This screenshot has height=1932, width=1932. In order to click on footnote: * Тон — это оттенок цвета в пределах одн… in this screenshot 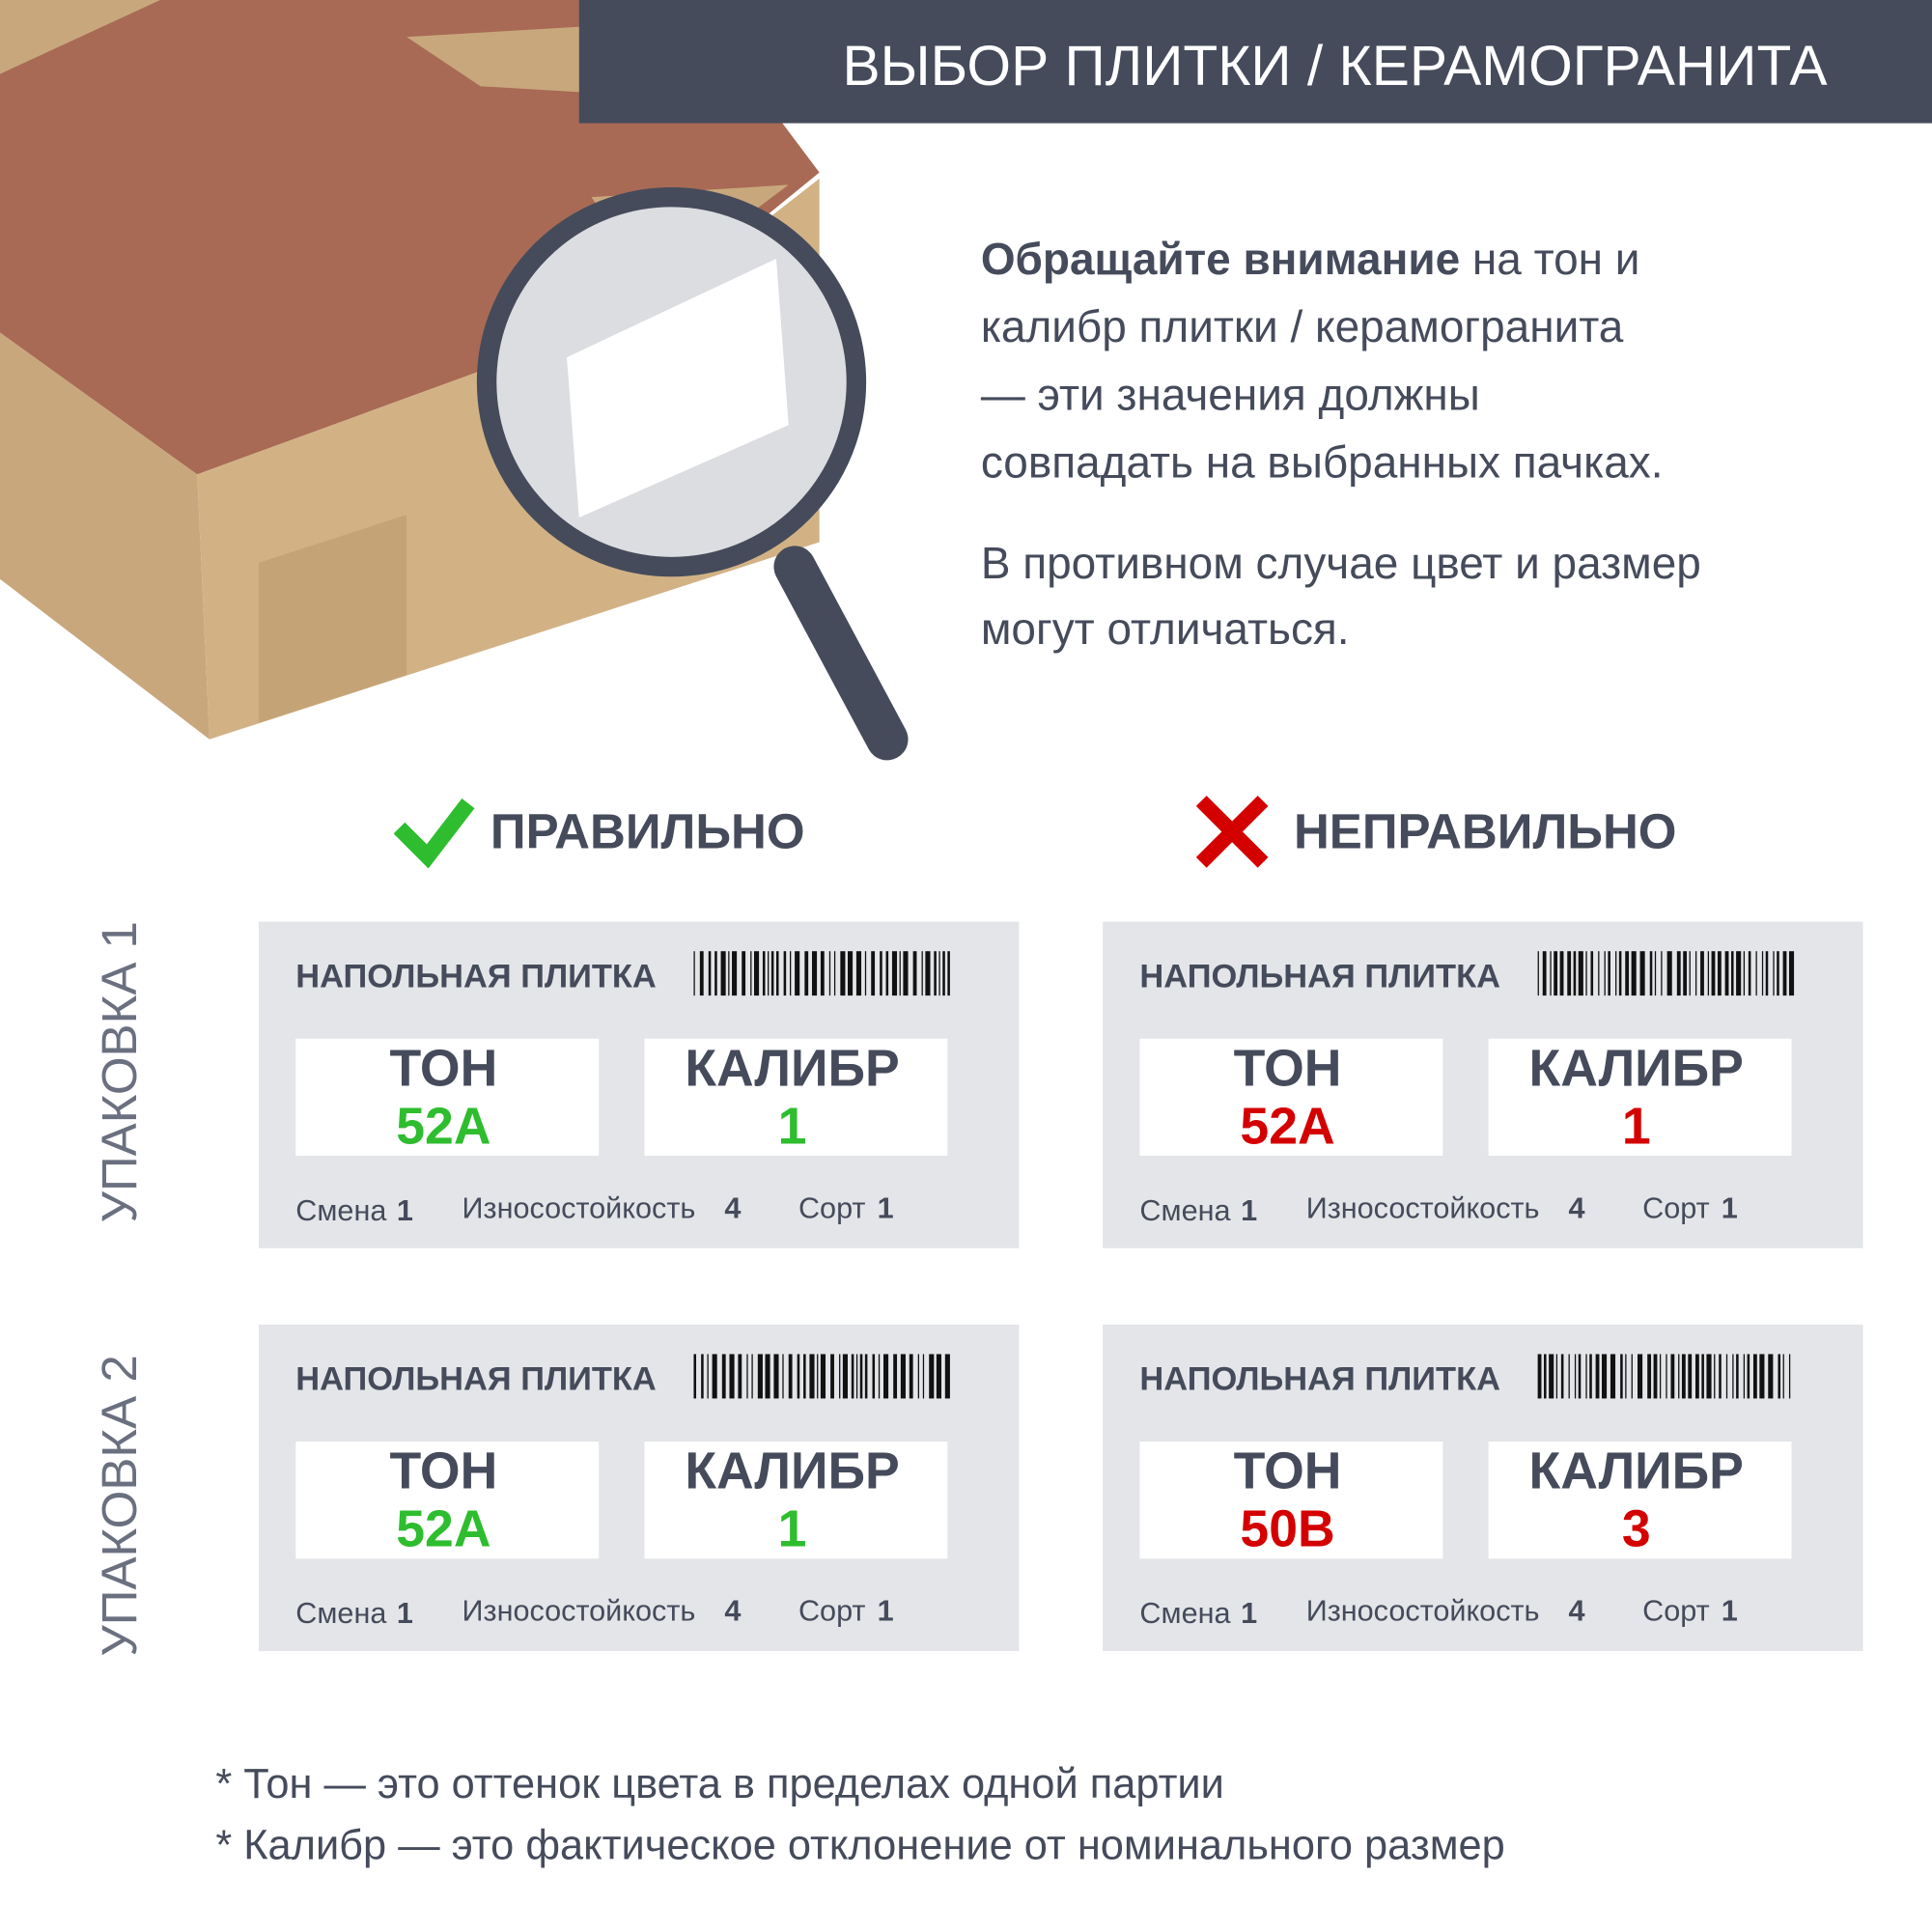, I will do `click(720, 1784)`.